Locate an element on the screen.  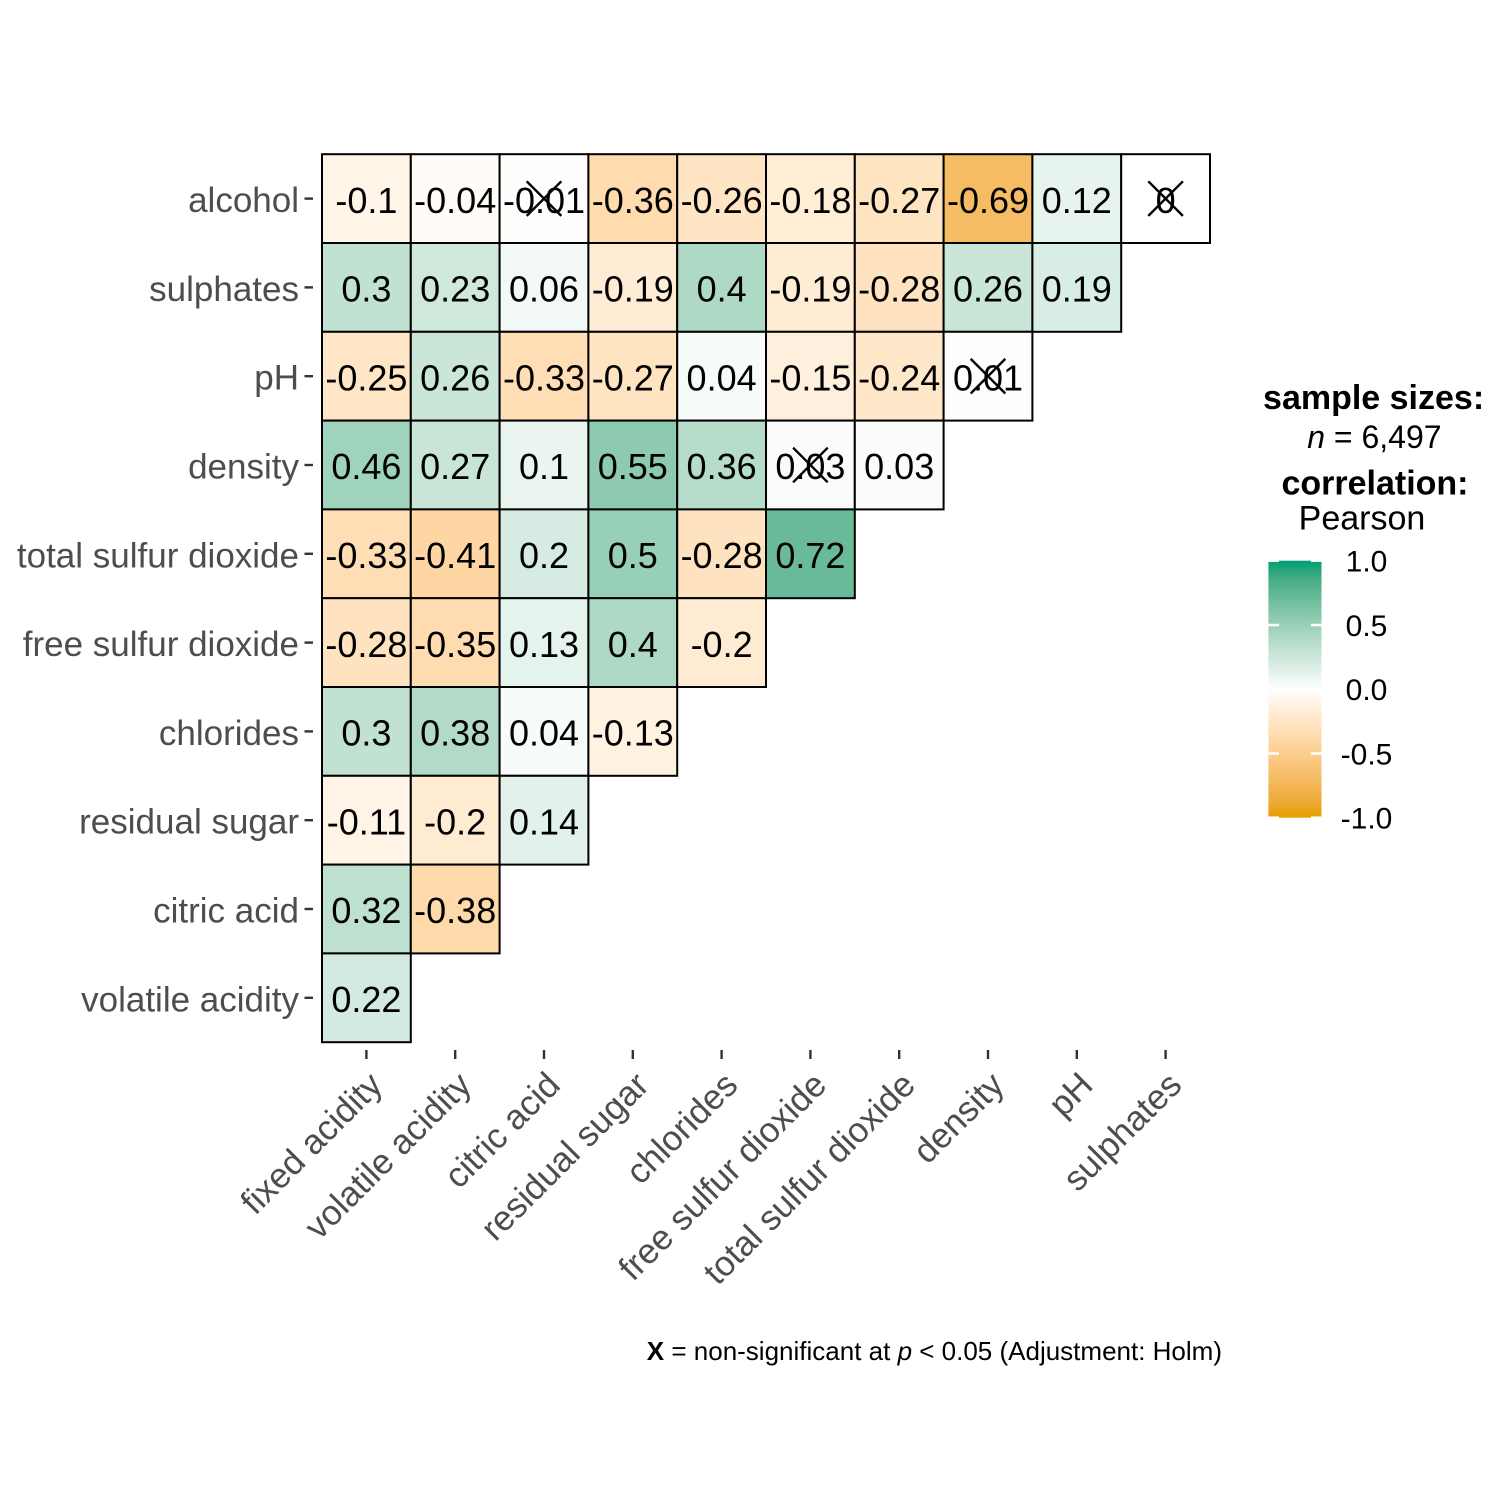
svg-text: 0.36 is located at coordinates (722, 466).